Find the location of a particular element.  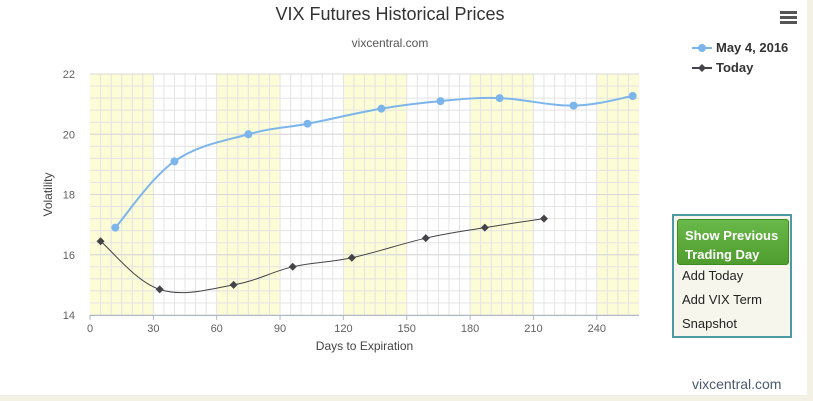

x-tick-label: 240 is located at coordinates (597, 329).